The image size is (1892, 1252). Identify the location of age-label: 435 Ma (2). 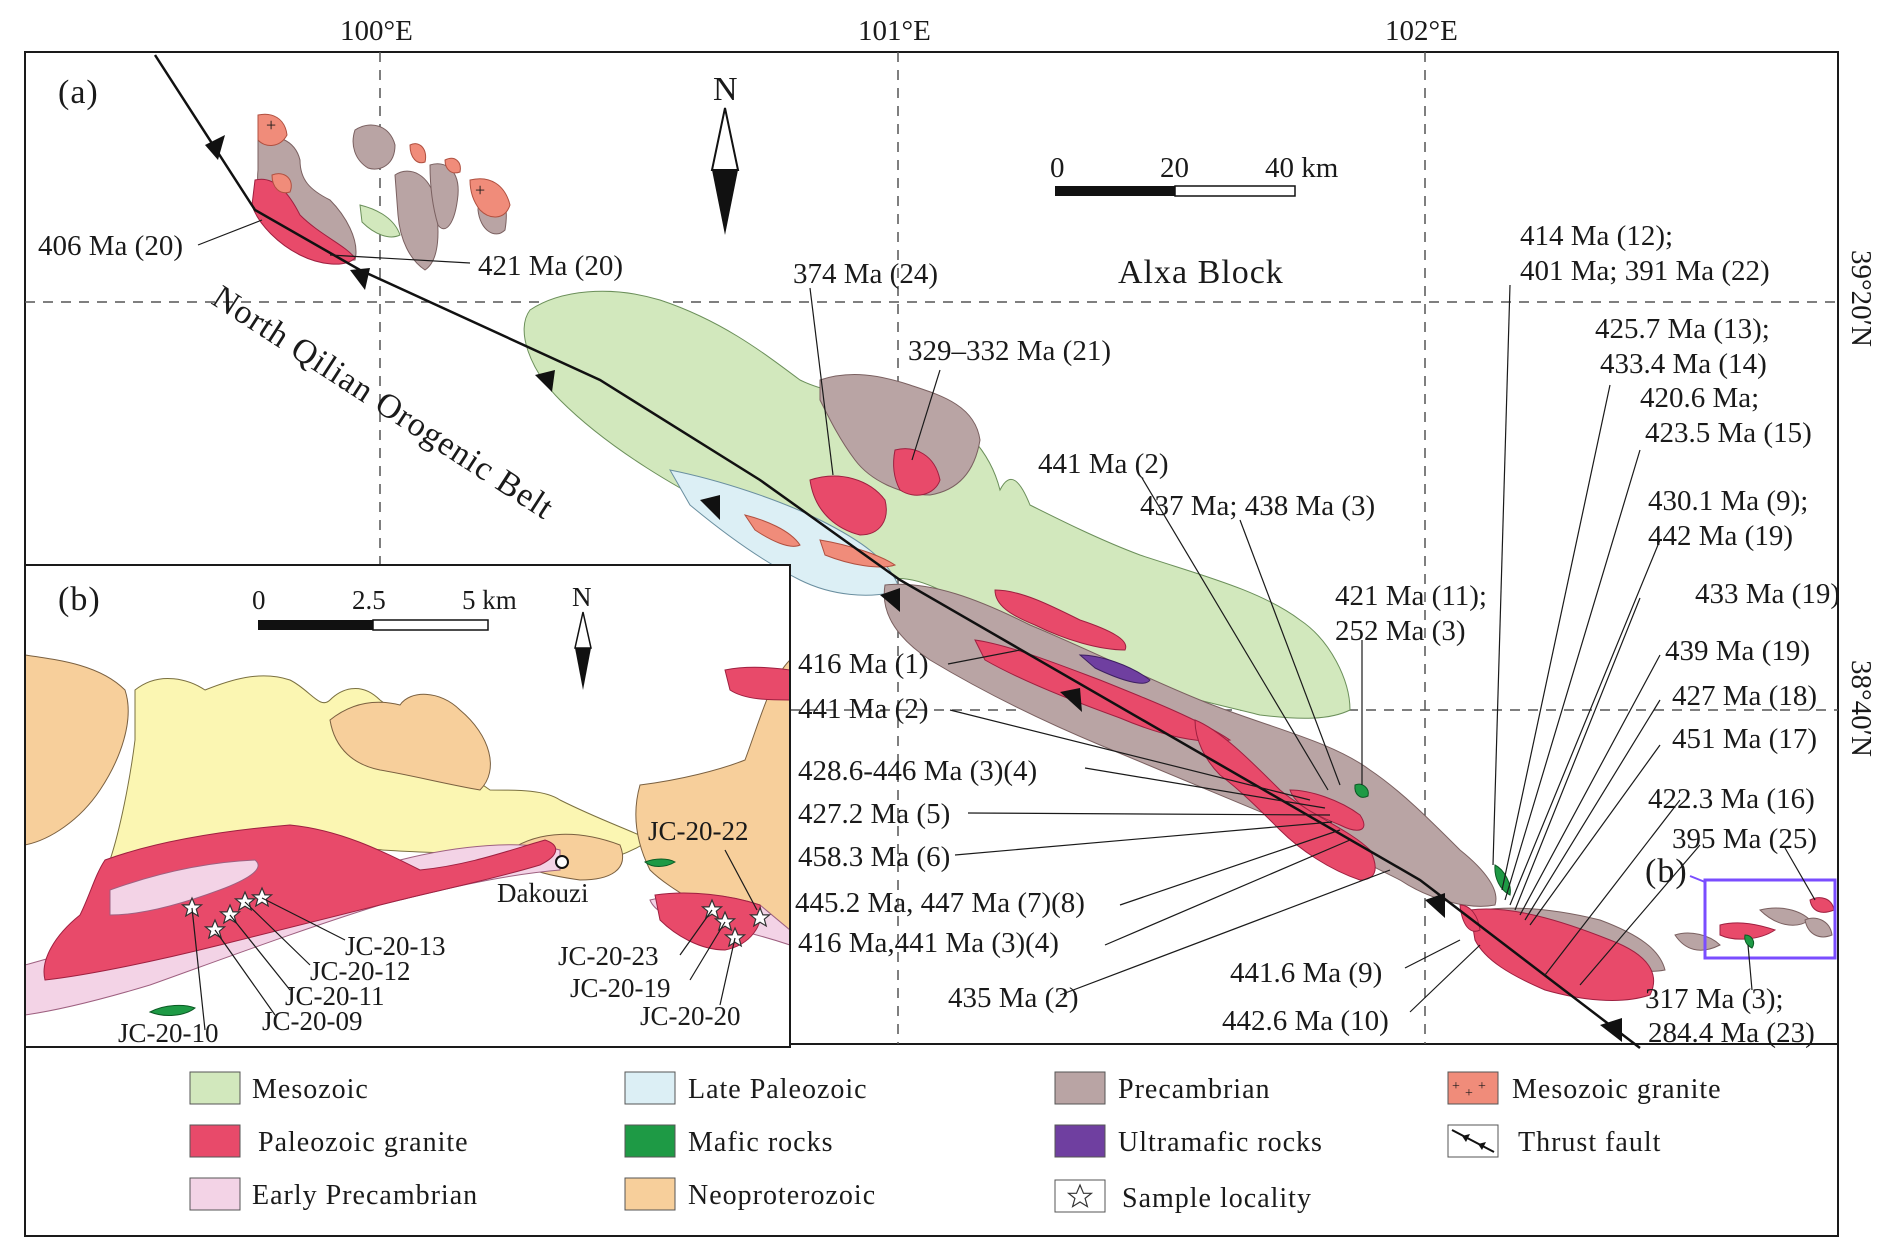
(1013, 998).